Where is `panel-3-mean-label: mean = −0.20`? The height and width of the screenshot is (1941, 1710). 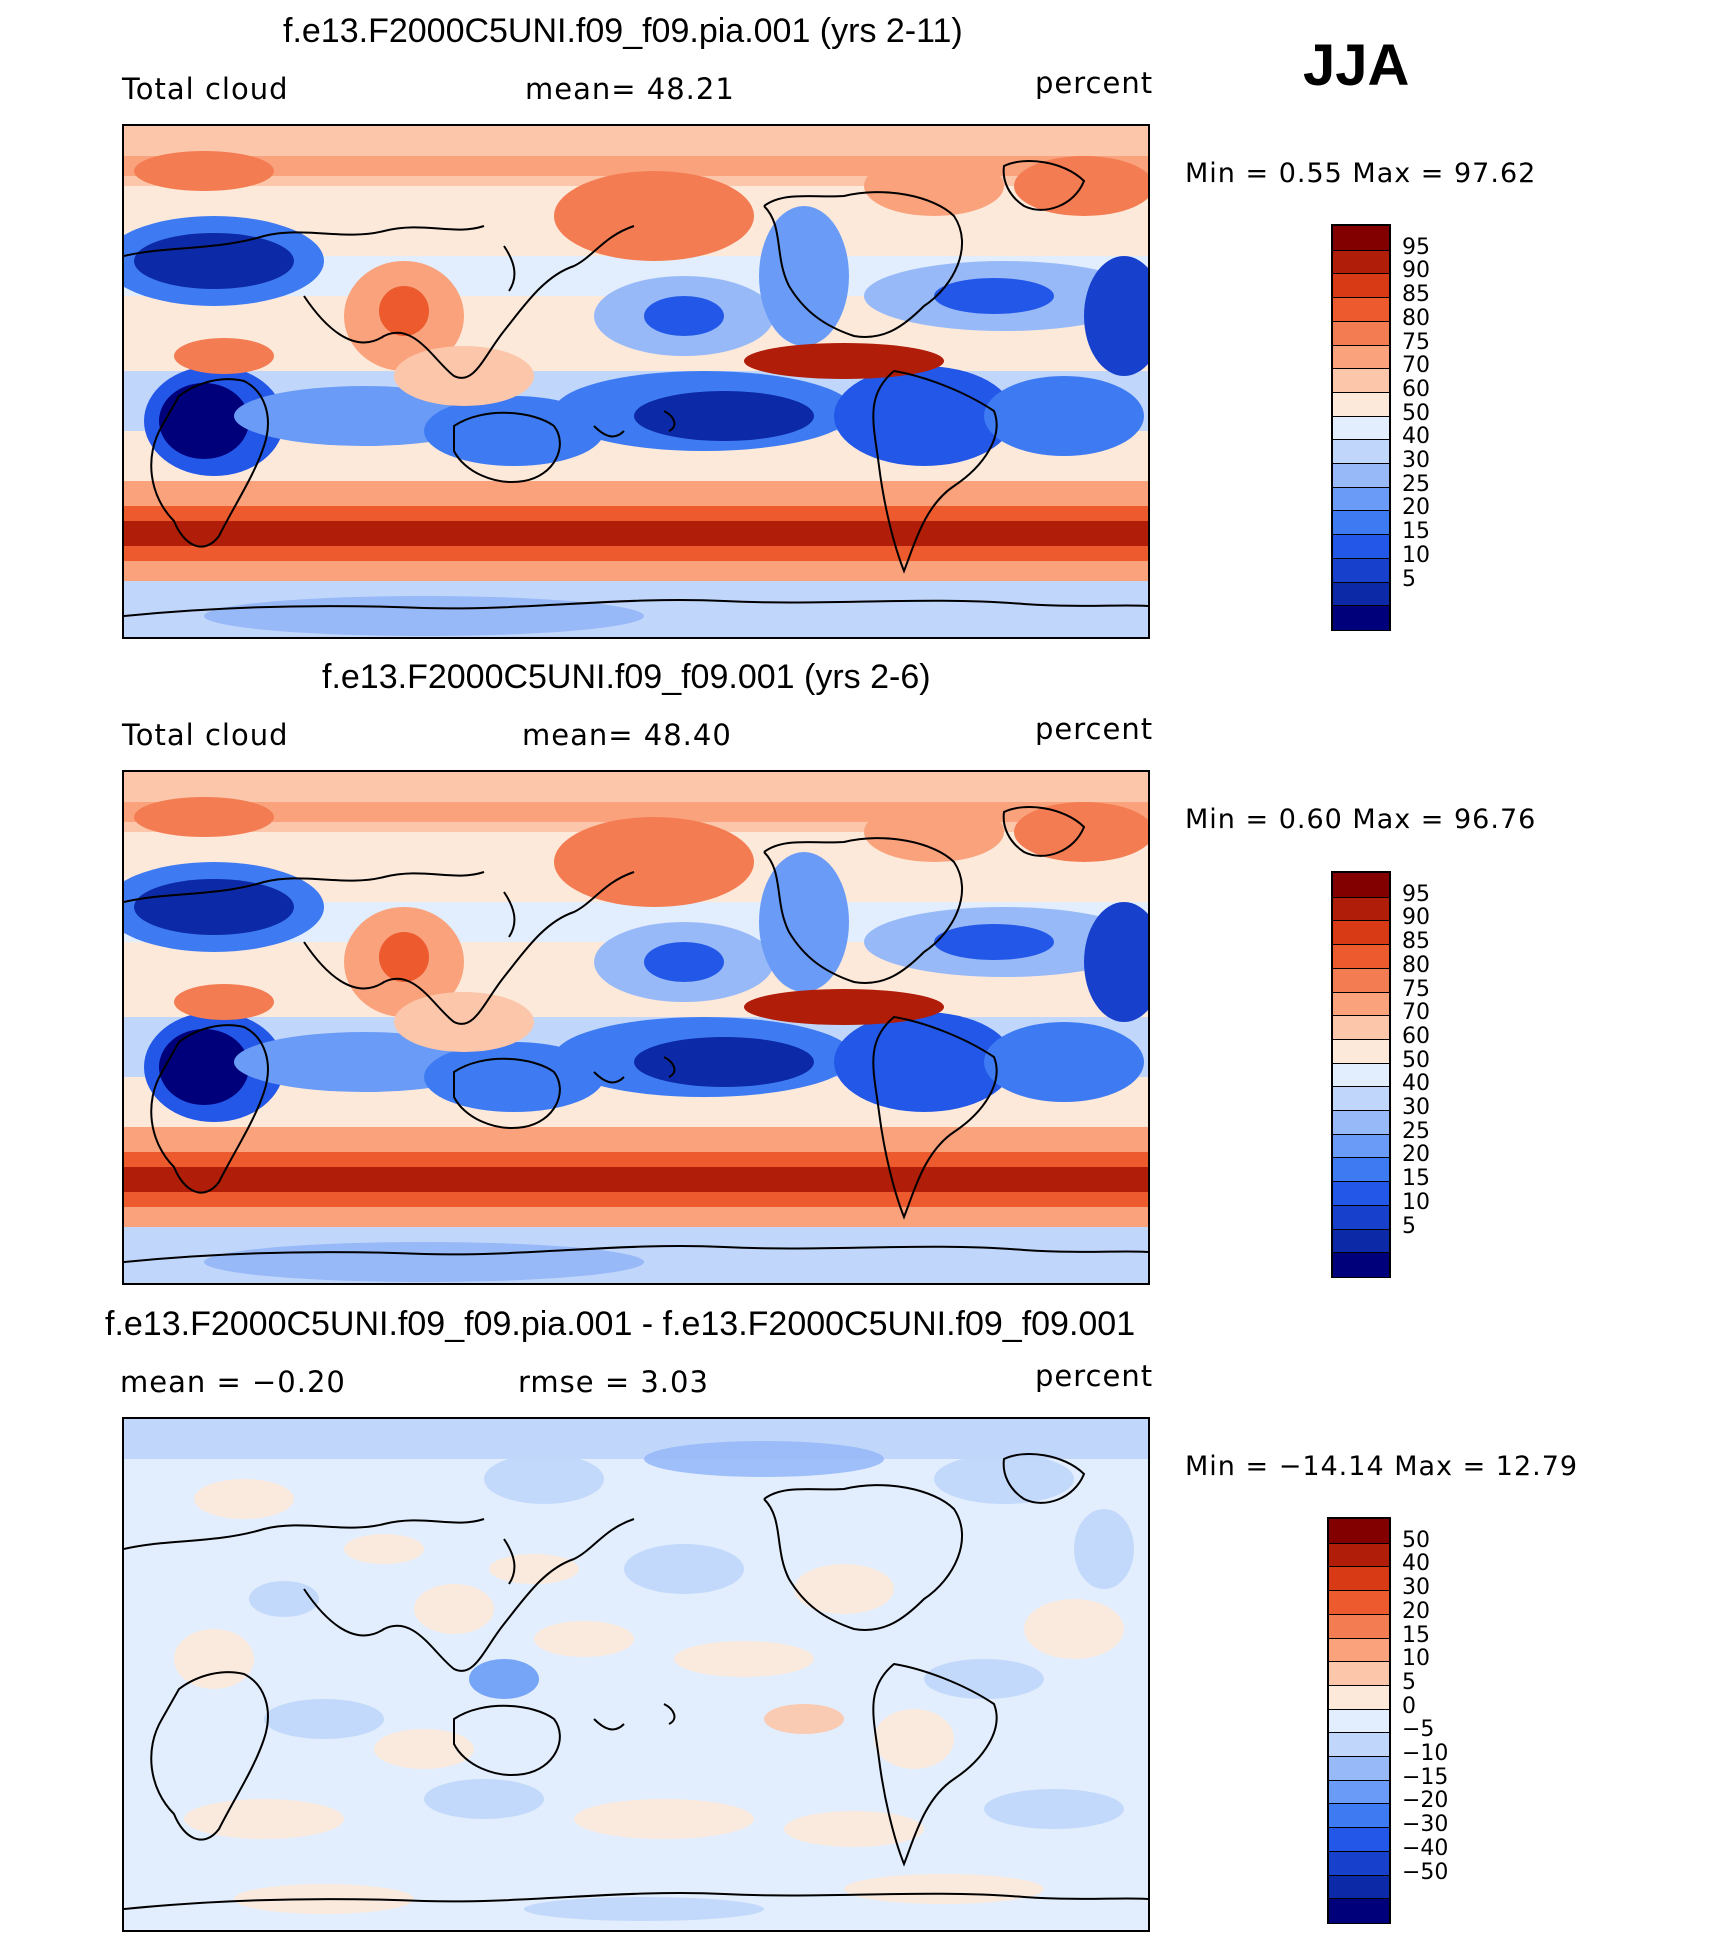
panel-3-mean-label: mean = −0.20 is located at coordinates (233, 1382).